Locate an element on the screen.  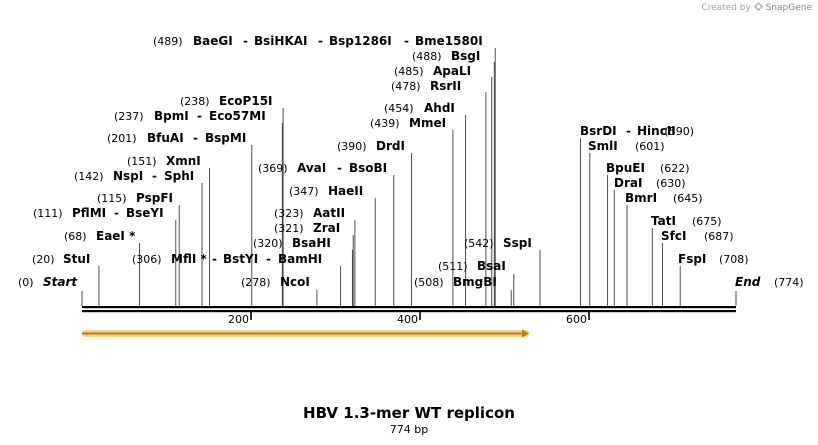
site-name: BmgBI is located at coordinates (475, 282).